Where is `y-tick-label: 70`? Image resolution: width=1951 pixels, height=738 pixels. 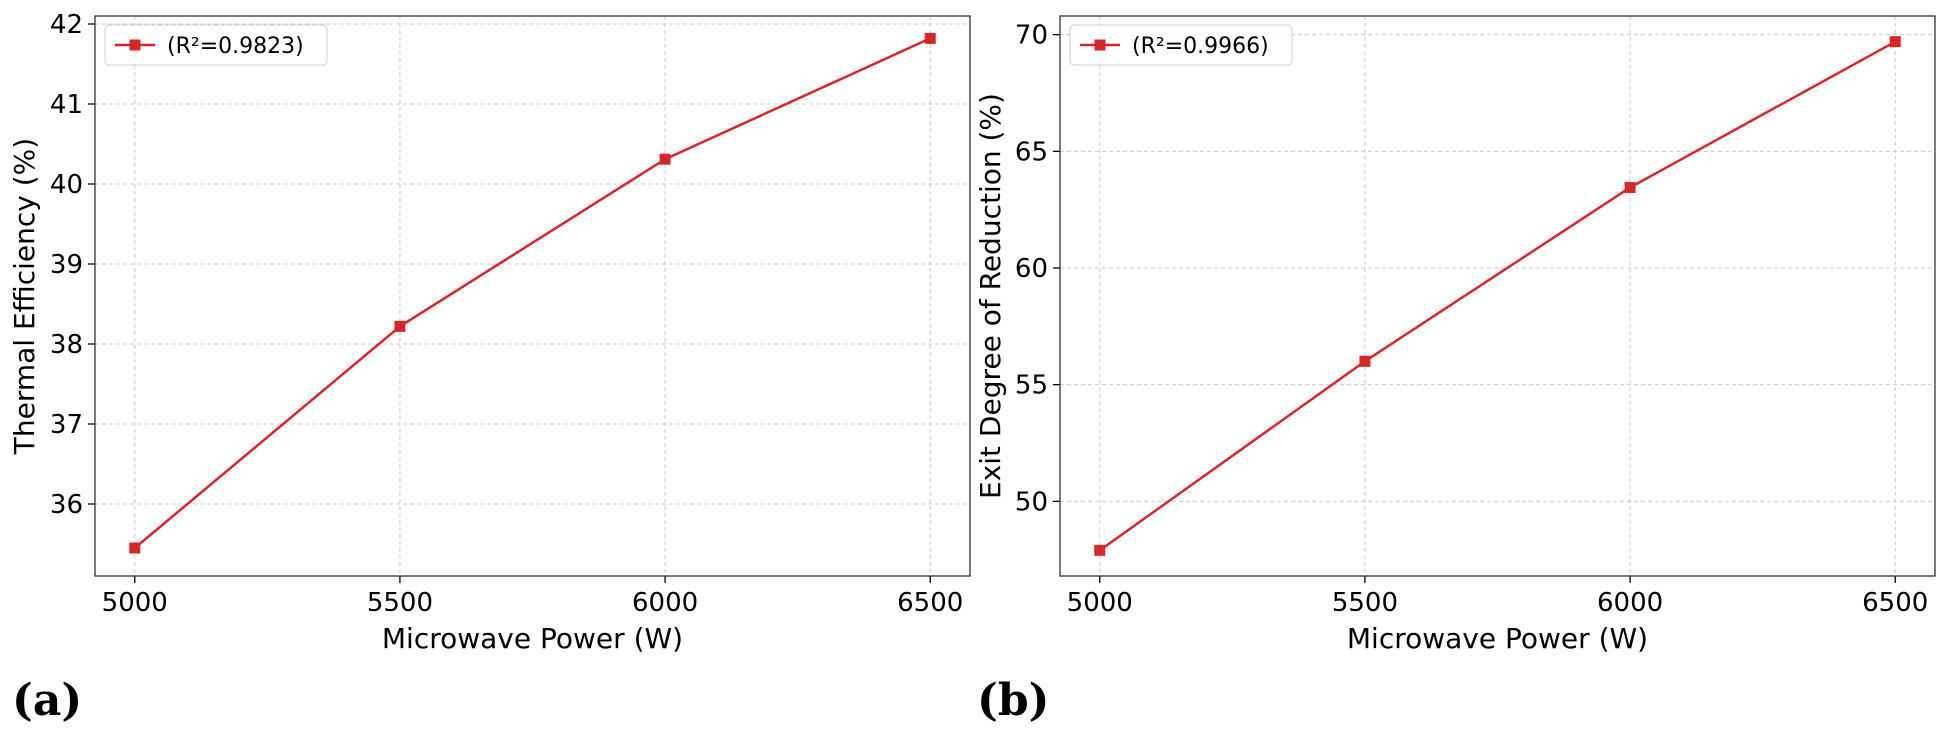
y-tick-label: 70 is located at coordinates (1031, 36).